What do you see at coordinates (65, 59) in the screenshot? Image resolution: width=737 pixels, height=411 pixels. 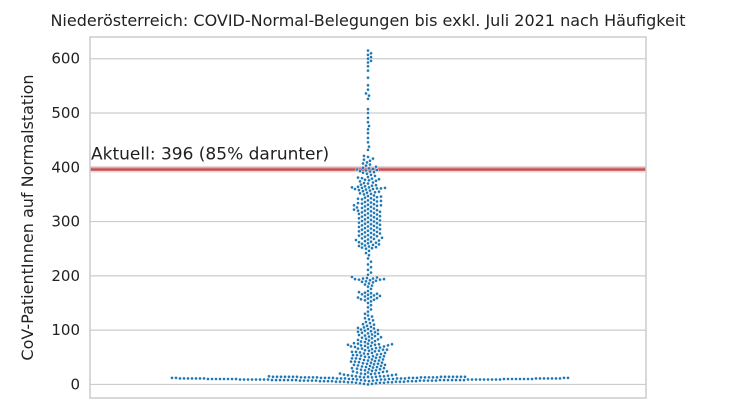 I see `y-tick-label: 600` at bounding box center [65, 59].